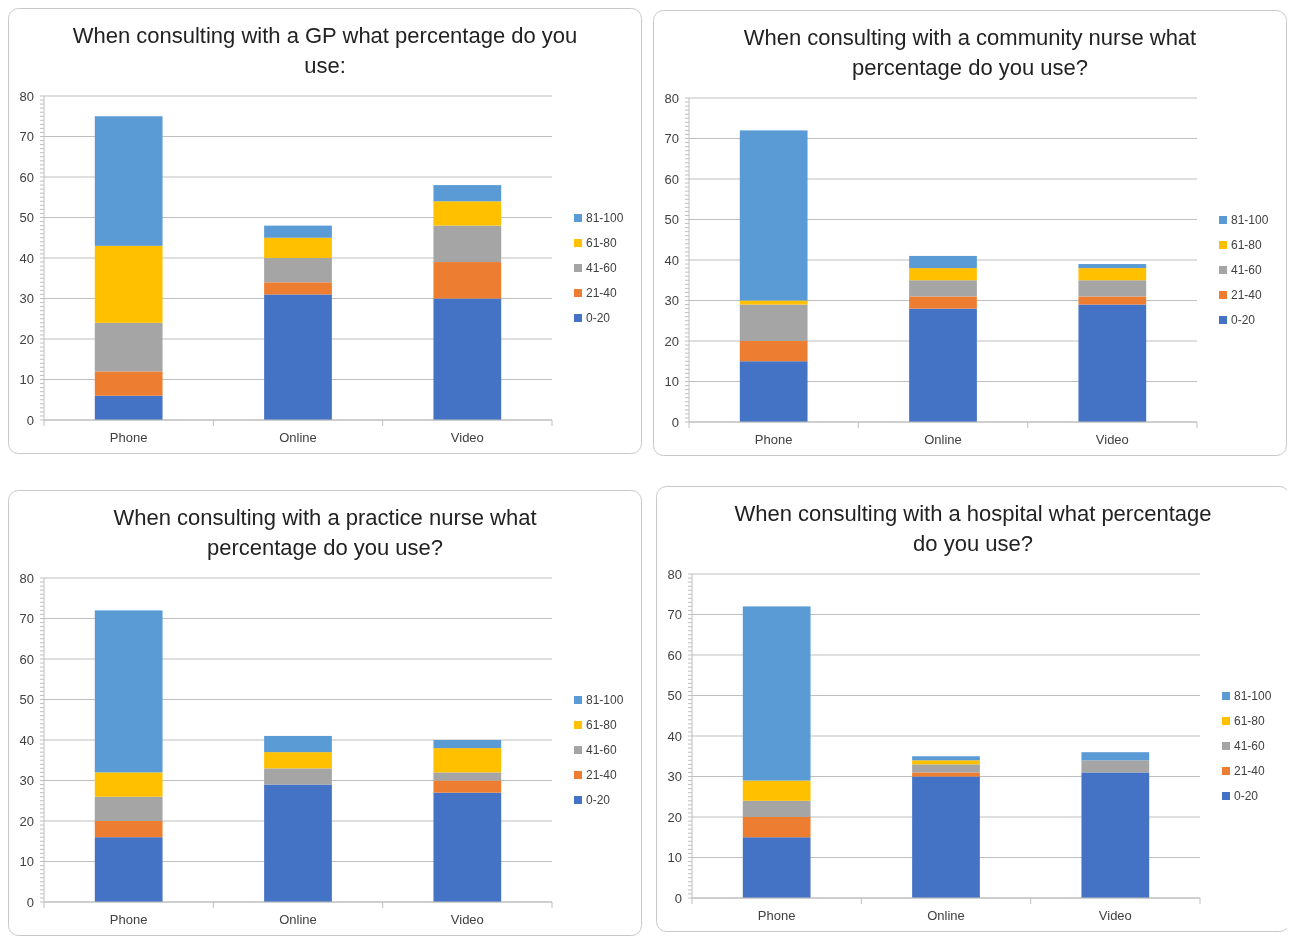  Describe the element at coordinates (26, 862) in the screenshot. I see `y-tick-label: 10` at that location.